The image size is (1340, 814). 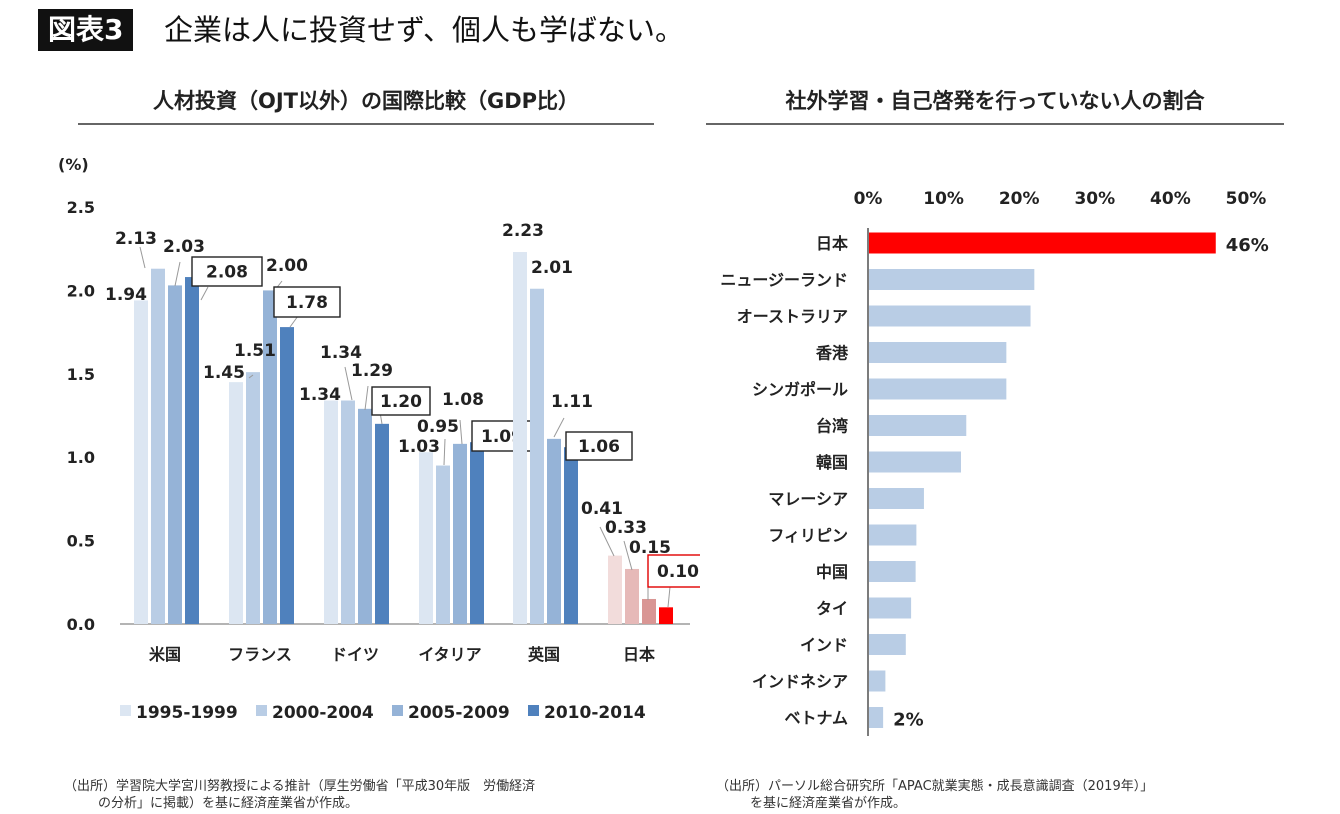 I want to click on category-label: 中国, so click(x=832, y=572).